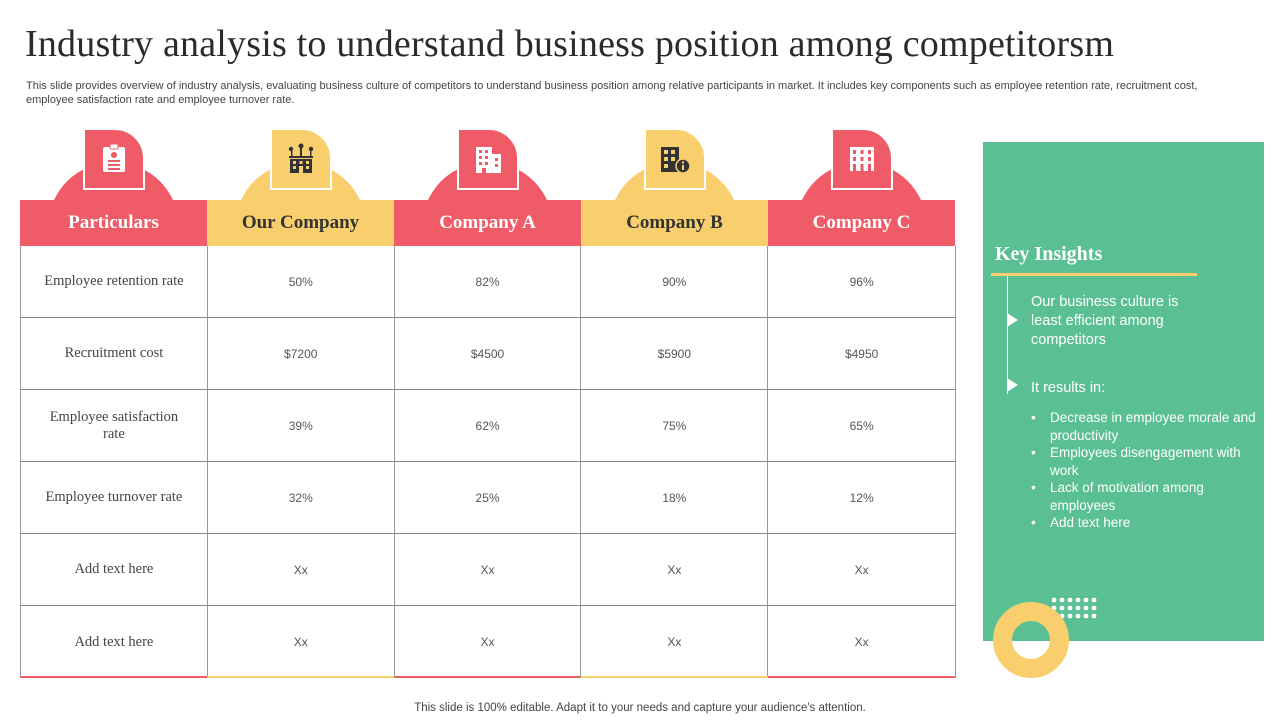 This screenshot has width=1280, height=720. What do you see at coordinates (301, 159) in the screenshot?
I see `network-building-icon` at bounding box center [301, 159].